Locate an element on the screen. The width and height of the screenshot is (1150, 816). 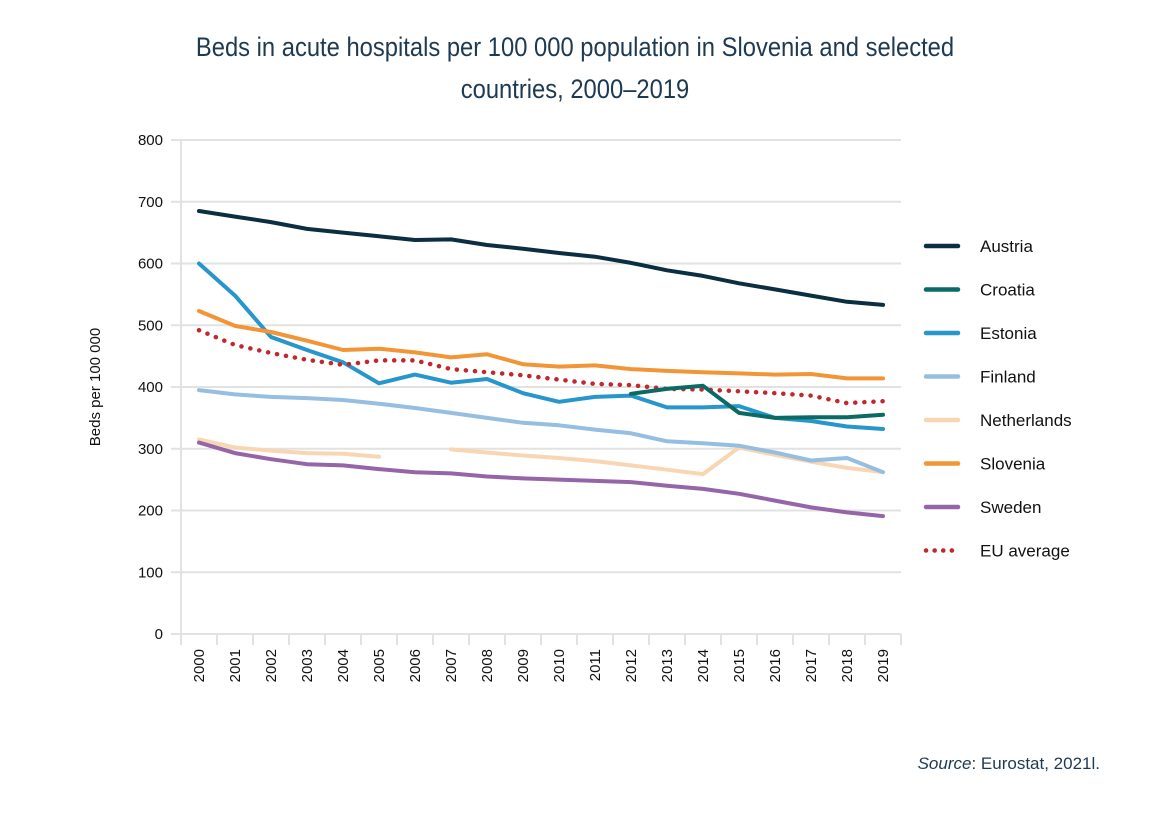
legend-label-eu-average: EU average is located at coordinates (1025, 551).